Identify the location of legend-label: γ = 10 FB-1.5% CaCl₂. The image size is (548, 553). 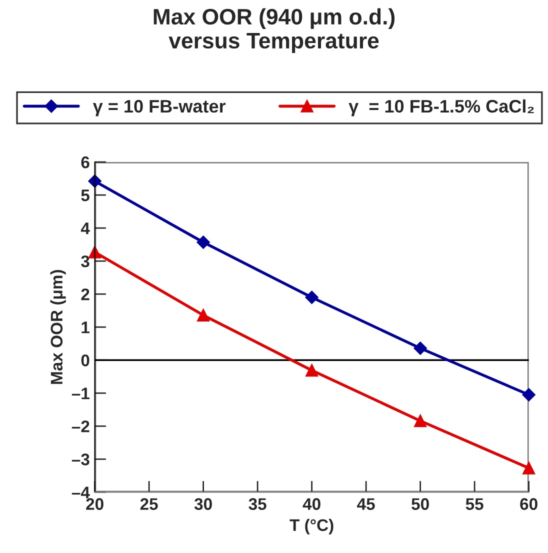
(441, 107).